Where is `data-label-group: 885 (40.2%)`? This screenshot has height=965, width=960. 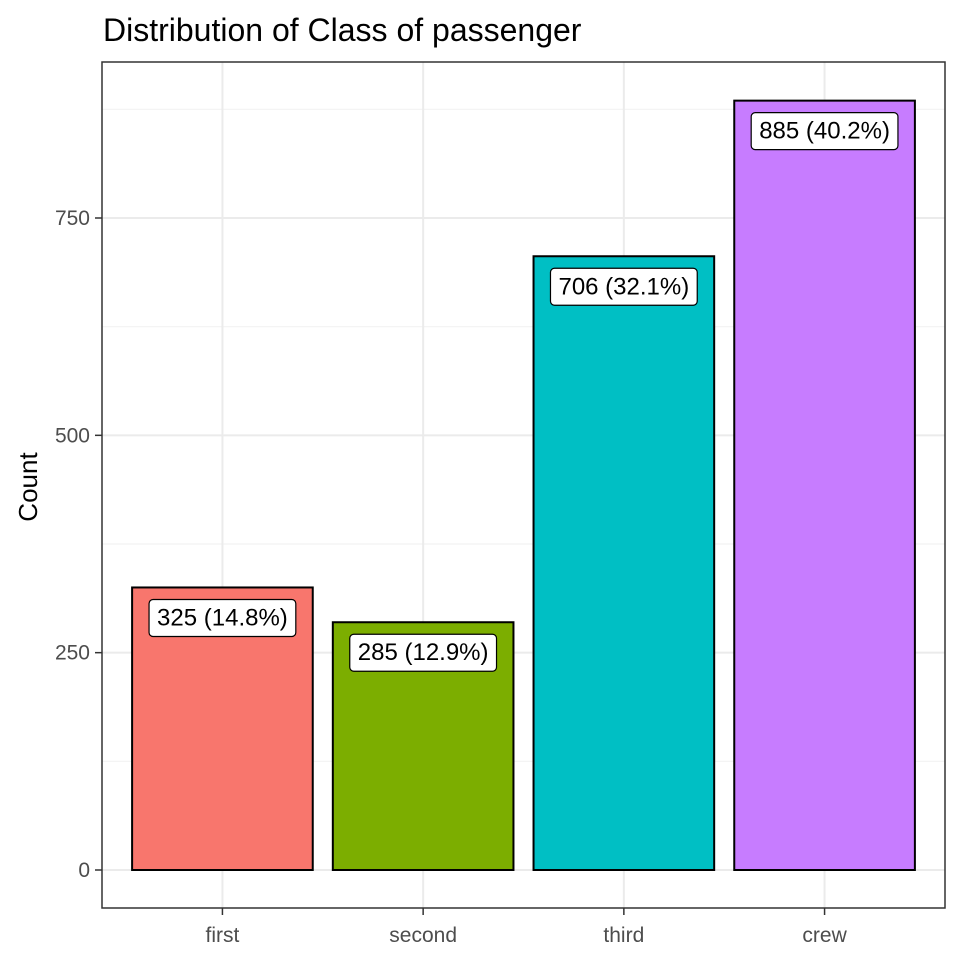
data-label-group: 885 (40.2%) is located at coordinates (824, 131).